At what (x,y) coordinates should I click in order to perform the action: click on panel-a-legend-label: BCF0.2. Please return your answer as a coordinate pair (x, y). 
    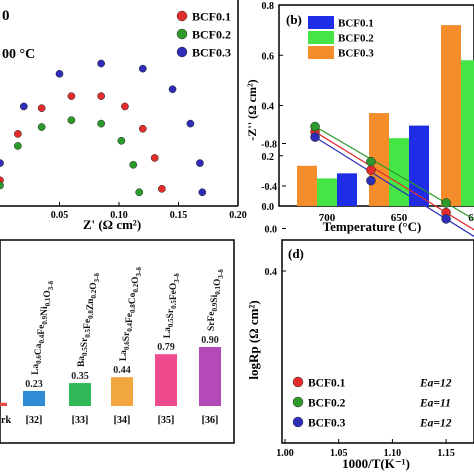
    Looking at the image, I should click on (211, 35).